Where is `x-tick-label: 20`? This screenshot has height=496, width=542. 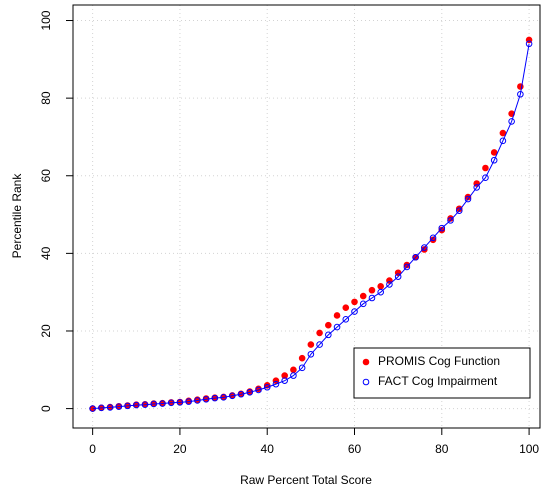 x-tick-label: 20 is located at coordinates (180, 449).